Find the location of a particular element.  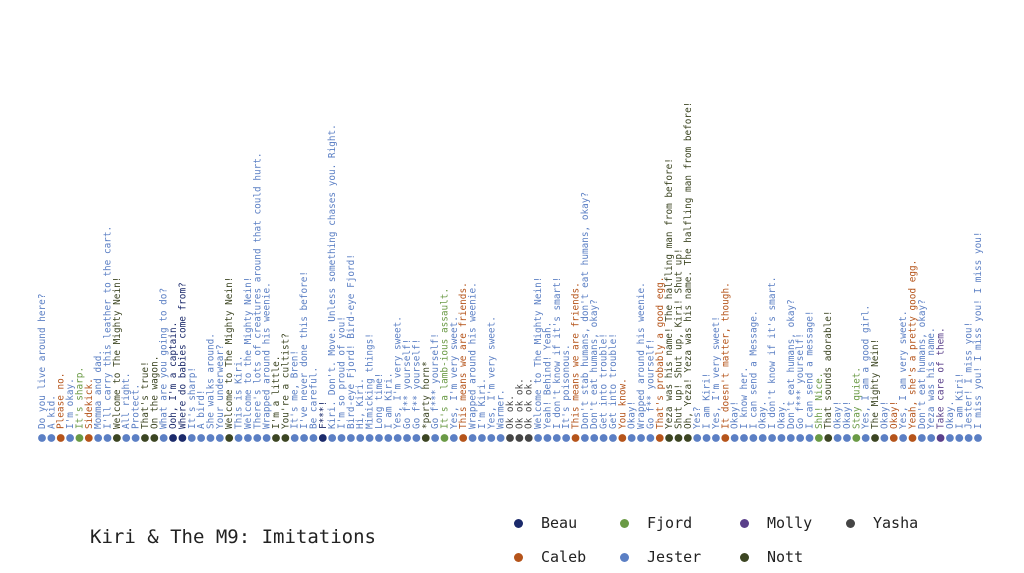

point-label: Protect. is located at coordinates (136, 406).